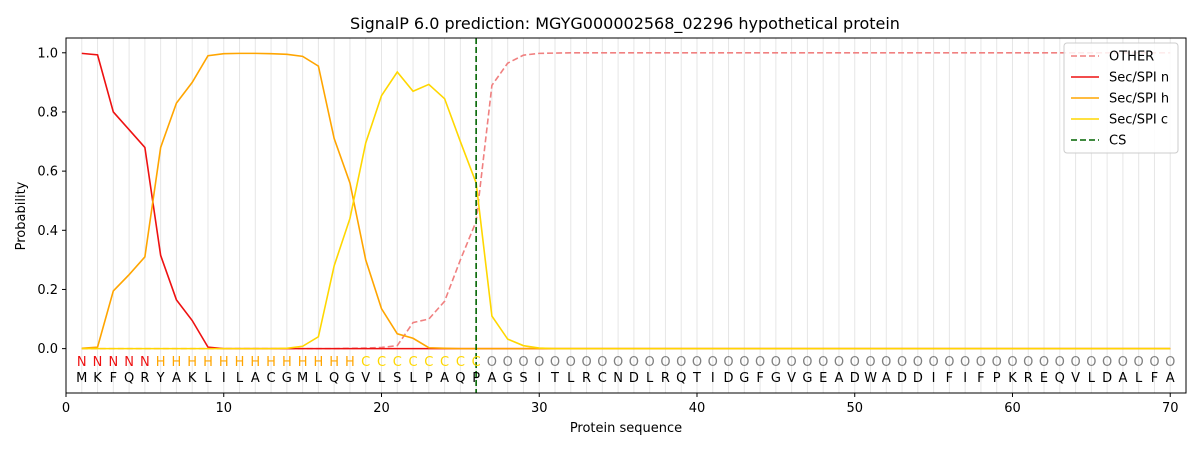 The image size is (1200, 450). Describe the element at coordinates (1044, 378) in the screenshot. I see `residue-label: E` at that location.